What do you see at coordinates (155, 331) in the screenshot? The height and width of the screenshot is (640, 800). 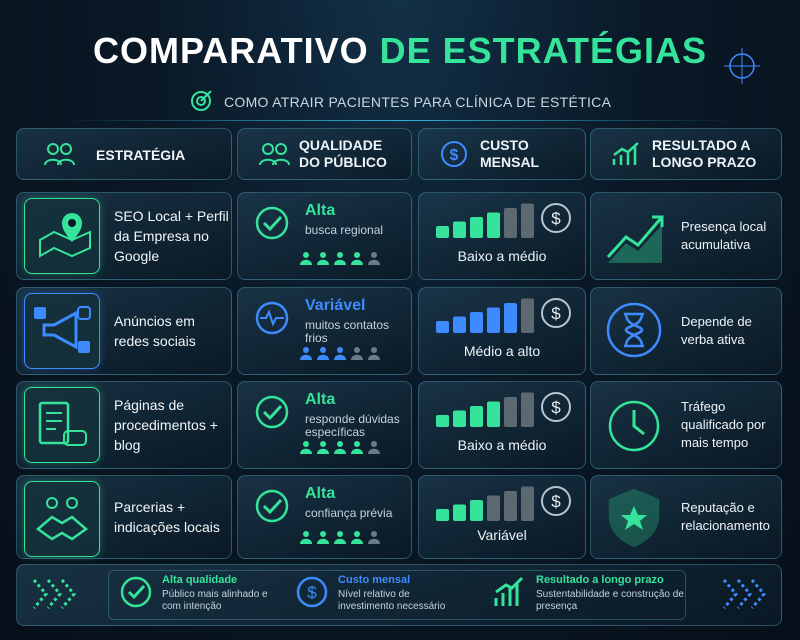 I see `strategy-name: Anúncios em redes sociais` at bounding box center [155, 331].